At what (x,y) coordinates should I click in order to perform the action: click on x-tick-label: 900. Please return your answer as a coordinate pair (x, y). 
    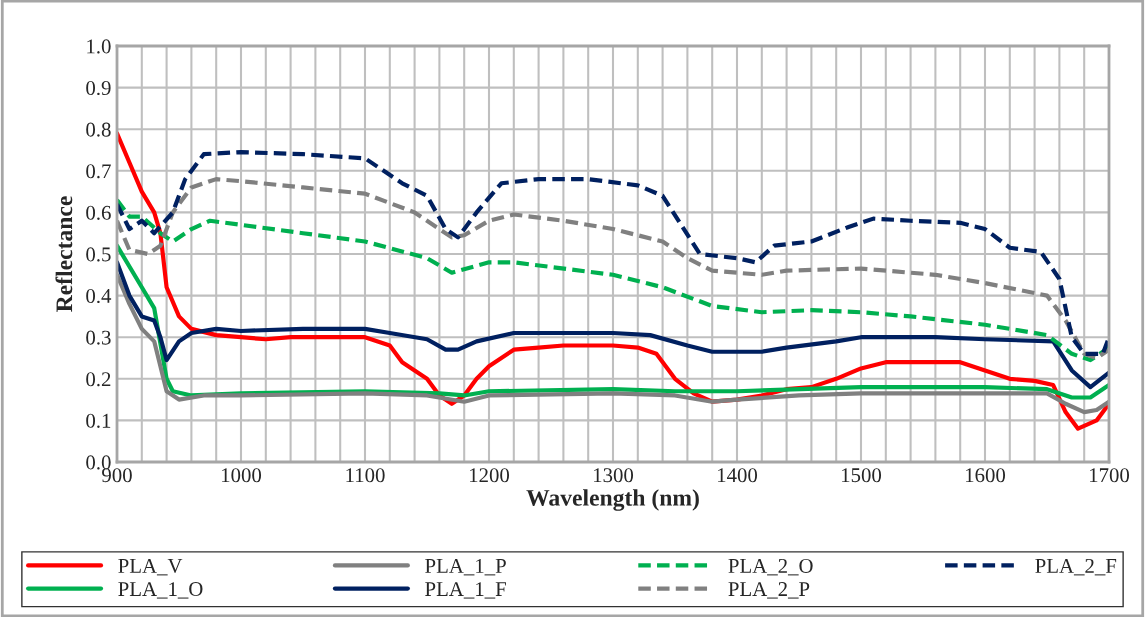
    Looking at the image, I should click on (117, 475).